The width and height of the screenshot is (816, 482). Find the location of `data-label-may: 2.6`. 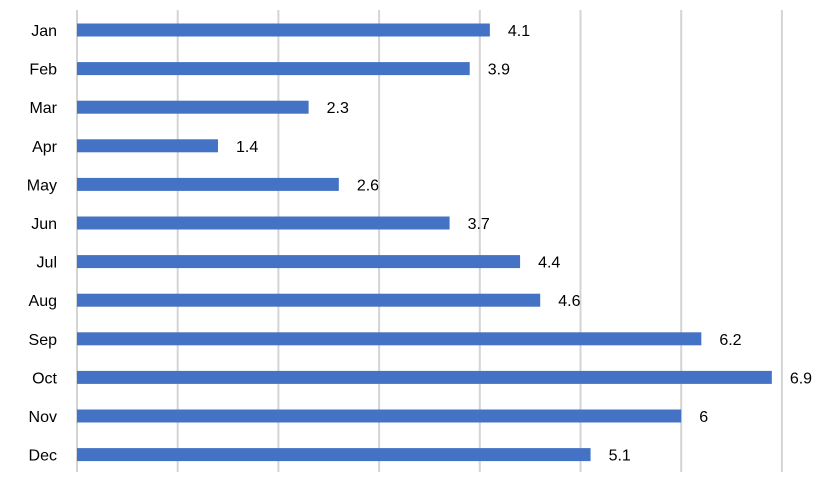

data-label-may: 2.6 is located at coordinates (368, 185).